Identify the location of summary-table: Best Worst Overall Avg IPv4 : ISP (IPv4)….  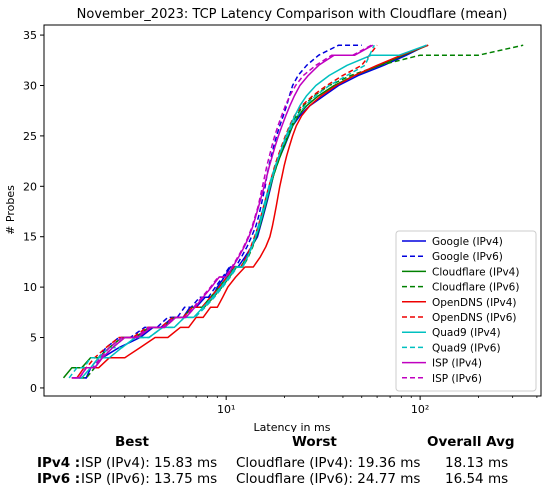
(274, 463).